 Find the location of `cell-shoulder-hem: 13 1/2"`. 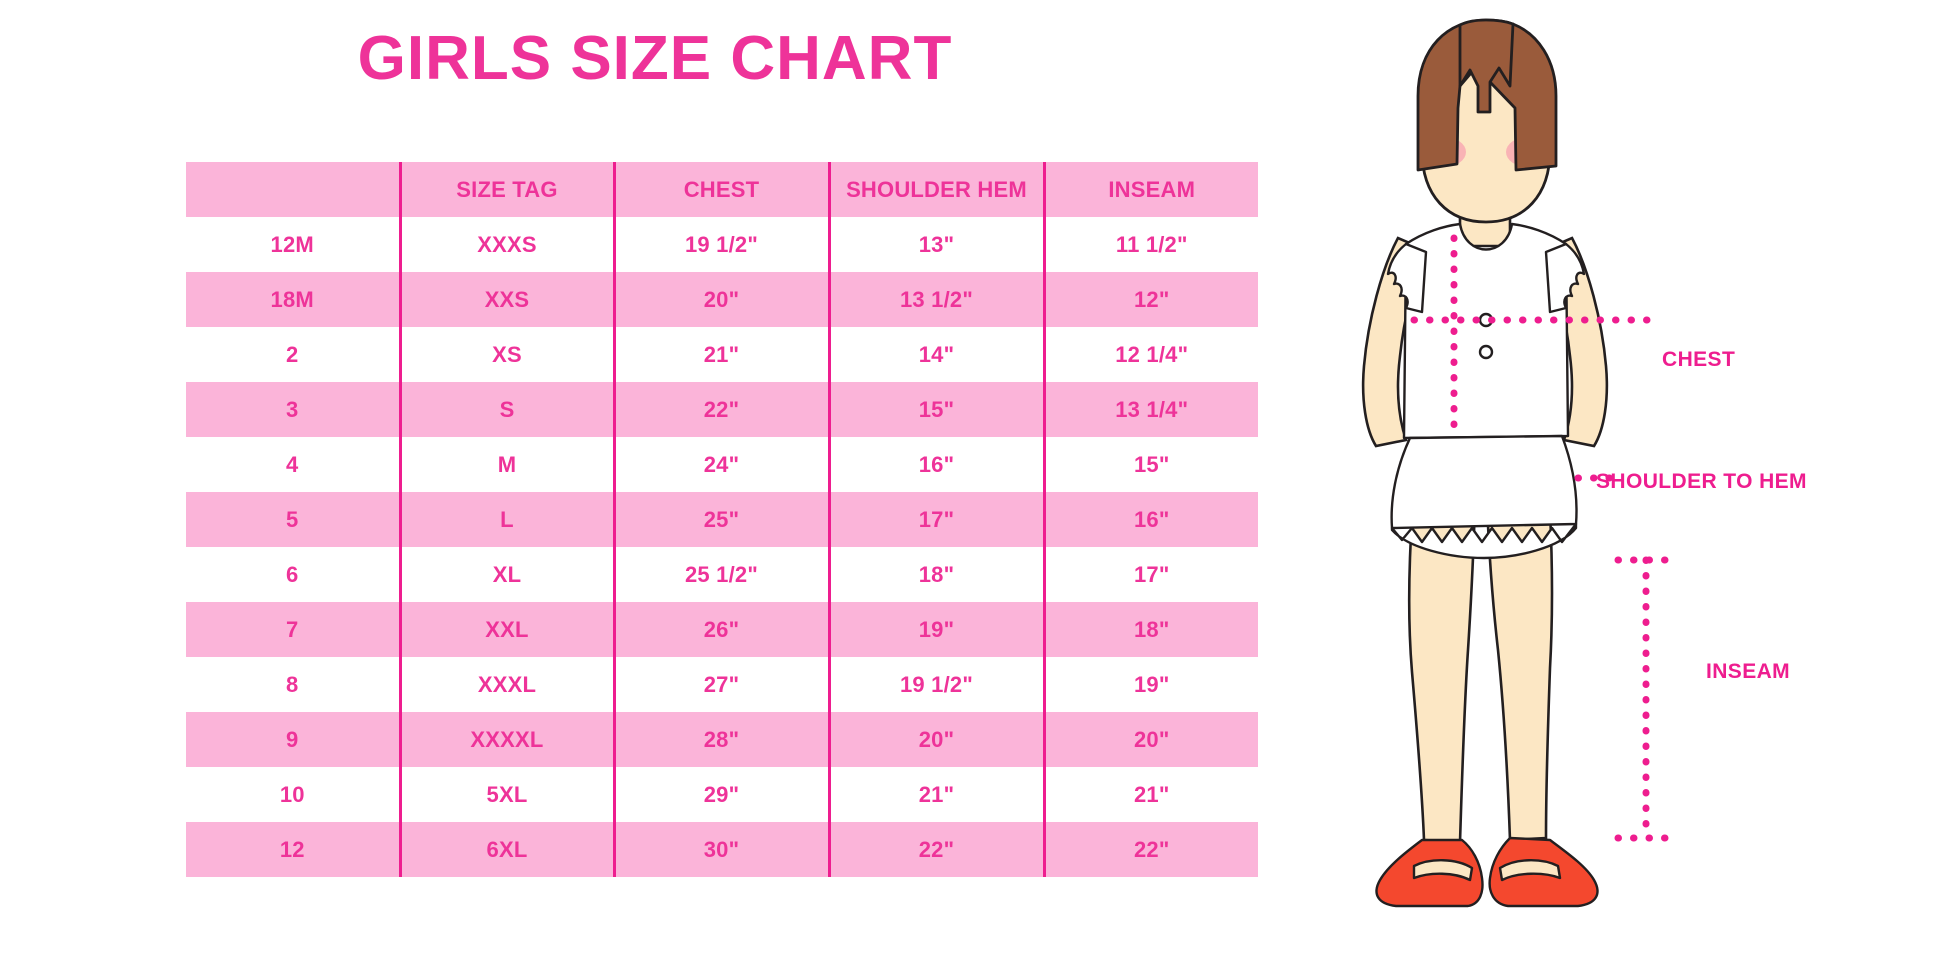

cell-shoulder-hem: 13 1/2" is located at coordinates (935, 299).